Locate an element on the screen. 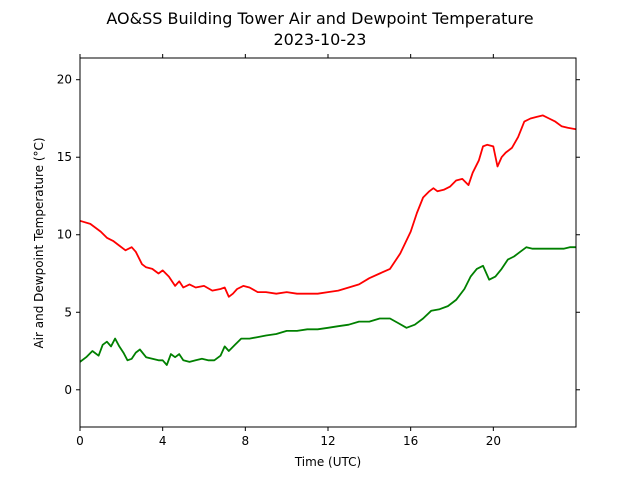 The width and height of the screenshot is (640, 480). x-tick-label: 0 is located at coordinates (80, 441).